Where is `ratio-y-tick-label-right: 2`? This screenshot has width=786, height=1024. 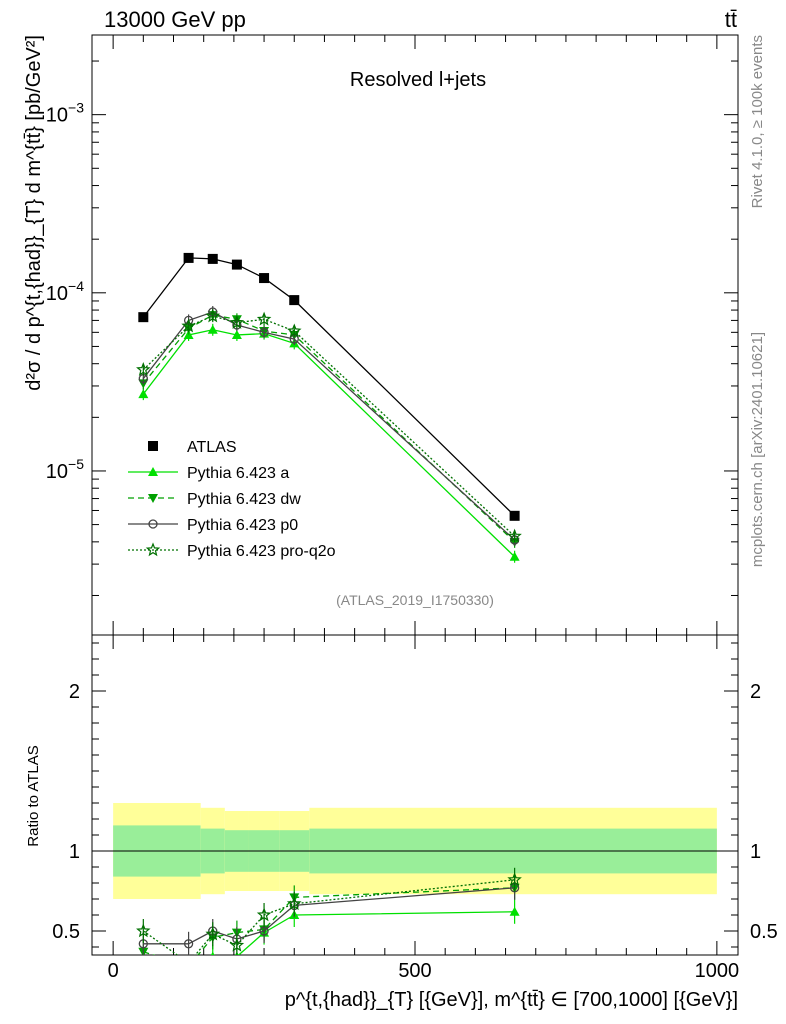 ratio-y-tick-label-right: 2 is located at coordinates (755, 692).